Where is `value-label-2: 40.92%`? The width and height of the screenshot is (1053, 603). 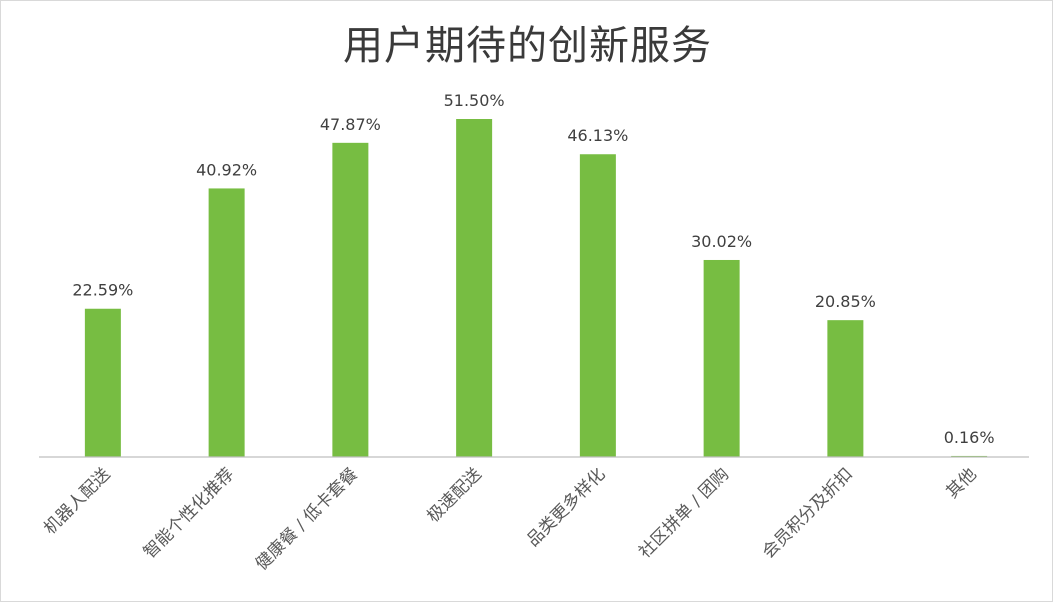 value-label-2: 40.92% is located at coordinates (226, 169).